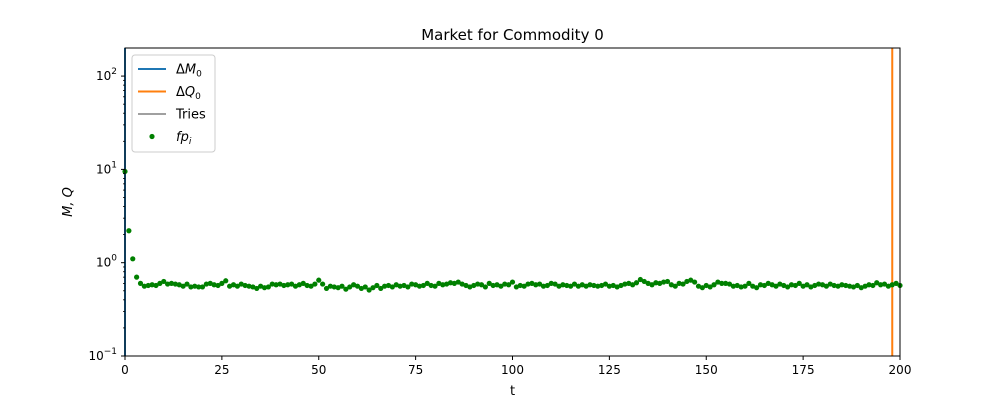 The width and height of the screenshot is (1000, 404). Describe the element at coordinates (188, 93) in the screenshot. I see `legend-label: ΔQ0` at that location.